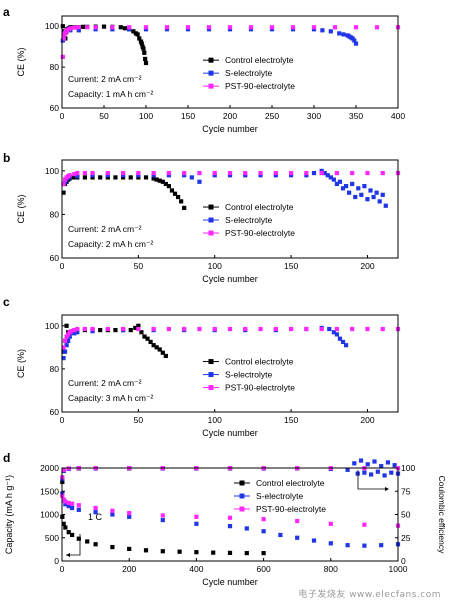  Describe the element at coordinates (356, 116) in the screenshot. I see `x-tick-label: 350` at that location.